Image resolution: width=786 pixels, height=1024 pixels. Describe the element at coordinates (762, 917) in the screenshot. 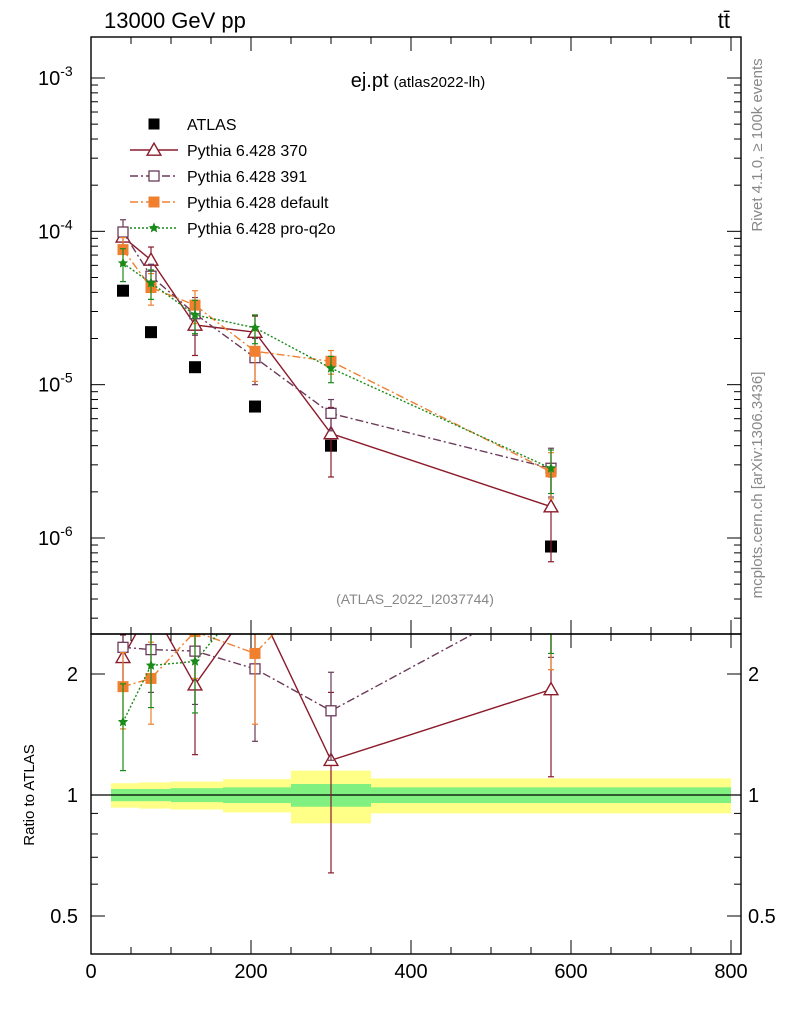

I see `ratio-ytick-label-right: 0.5` at that location.